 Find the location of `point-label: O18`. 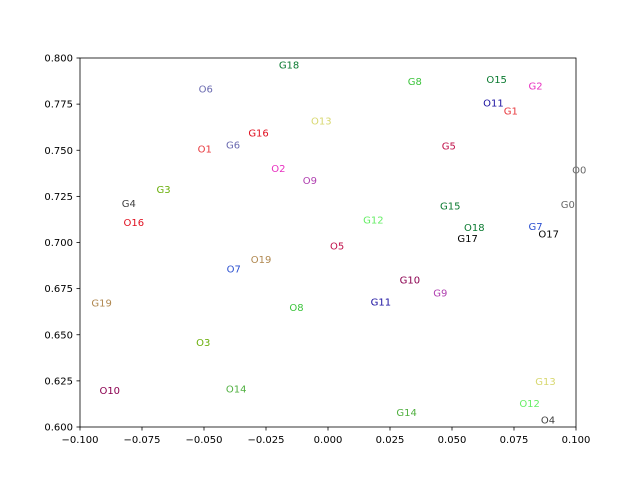

point-label: O18 is located at coordinates (474, 228).